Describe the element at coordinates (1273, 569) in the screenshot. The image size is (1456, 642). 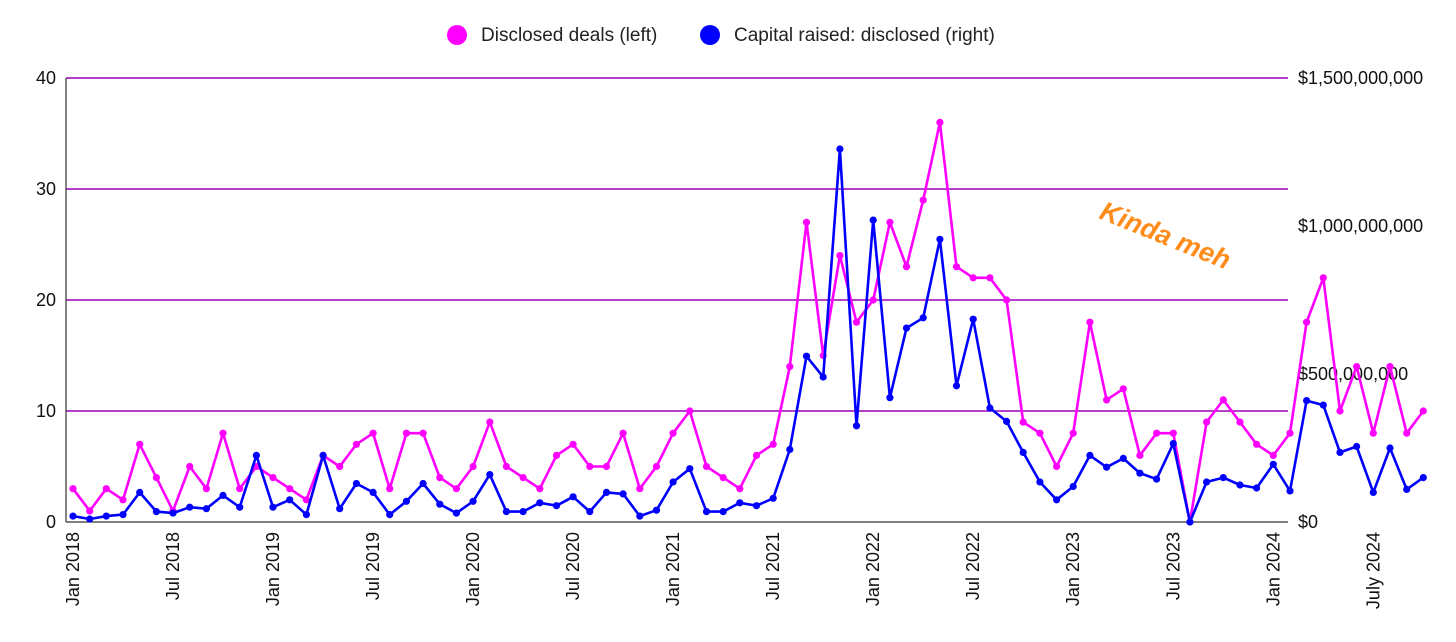
I see `x-tick-label: Jan 2024` at that location.